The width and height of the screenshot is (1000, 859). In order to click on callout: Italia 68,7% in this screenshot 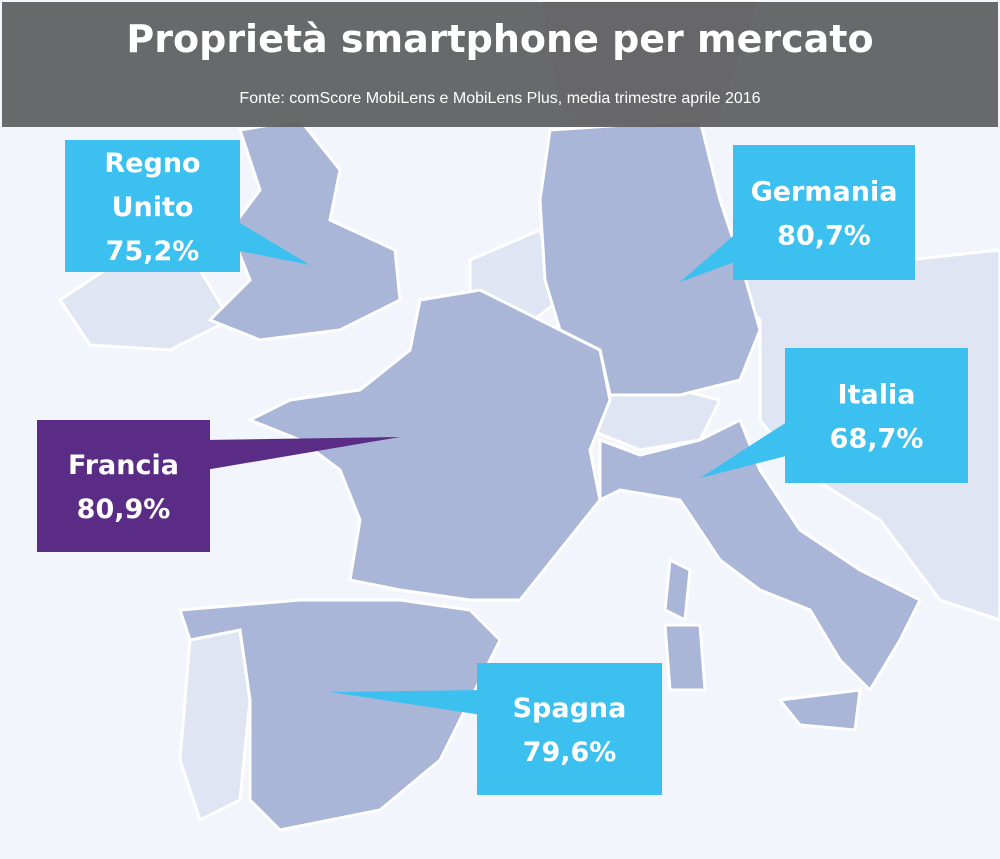, I will do `click(834, 415)`.